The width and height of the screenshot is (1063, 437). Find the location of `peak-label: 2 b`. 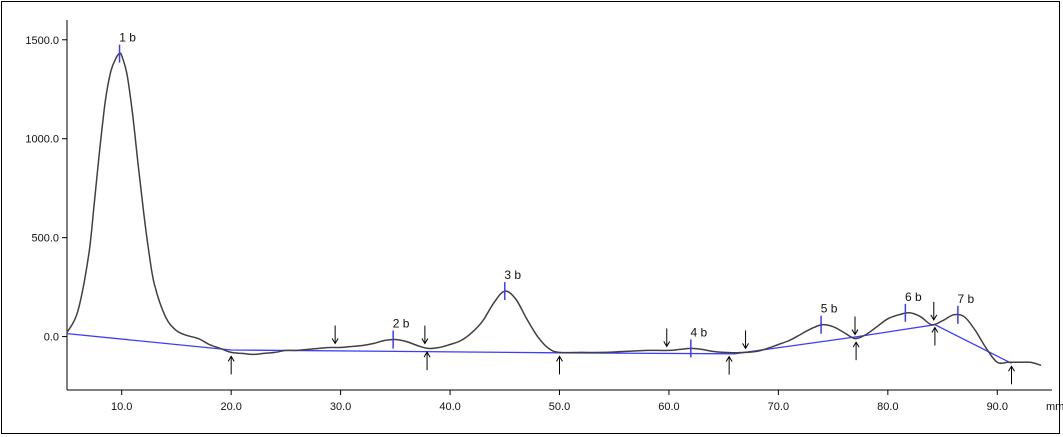

peak-label: 2 b is located at coordinates (401, 324).